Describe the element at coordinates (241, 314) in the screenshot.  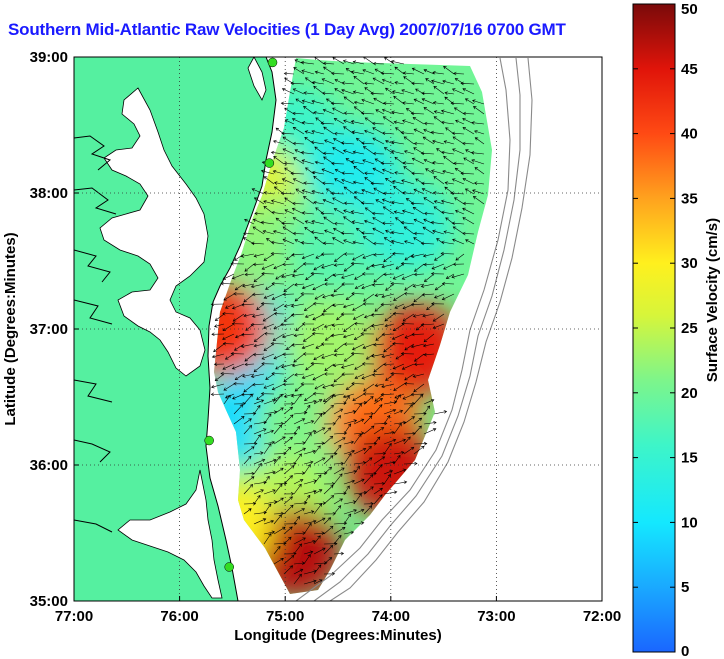
I see `radar-stations` at that location.